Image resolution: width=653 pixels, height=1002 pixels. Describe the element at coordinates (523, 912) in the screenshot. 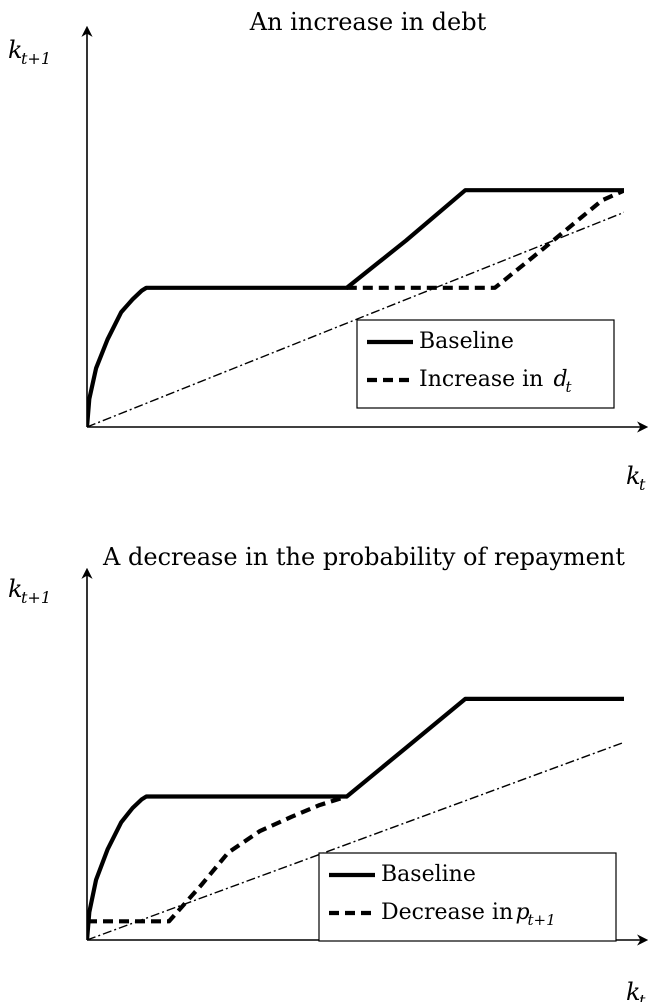

I see `legend-symbol-2: p` at that location.